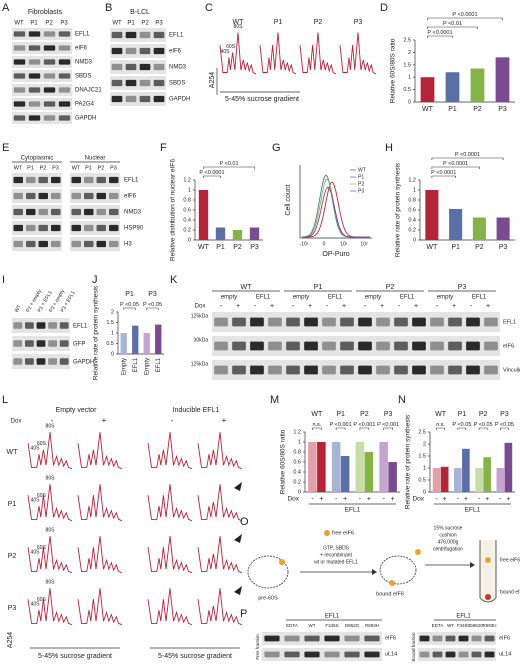 Image resolution: width=520 pixels, height=667 pixels. What do you see at coordinates (414, 240) in the screenshot?
I see `label: 0` at bounding box center [414, 240].